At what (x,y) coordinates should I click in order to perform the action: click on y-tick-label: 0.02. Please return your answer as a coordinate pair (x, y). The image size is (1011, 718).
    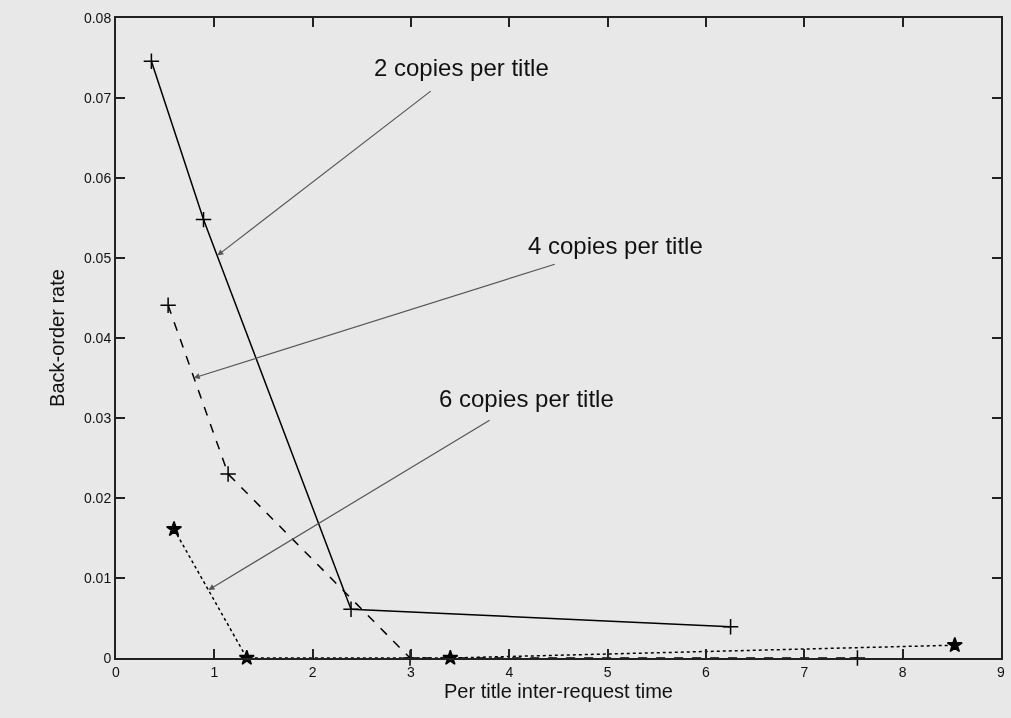
    Looking at the image, I should click on (97, 497).